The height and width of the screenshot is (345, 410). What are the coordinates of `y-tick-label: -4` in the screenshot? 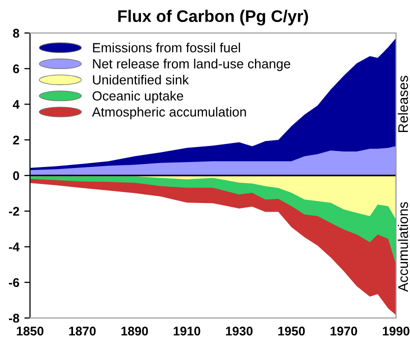 It's located at (14, 247).